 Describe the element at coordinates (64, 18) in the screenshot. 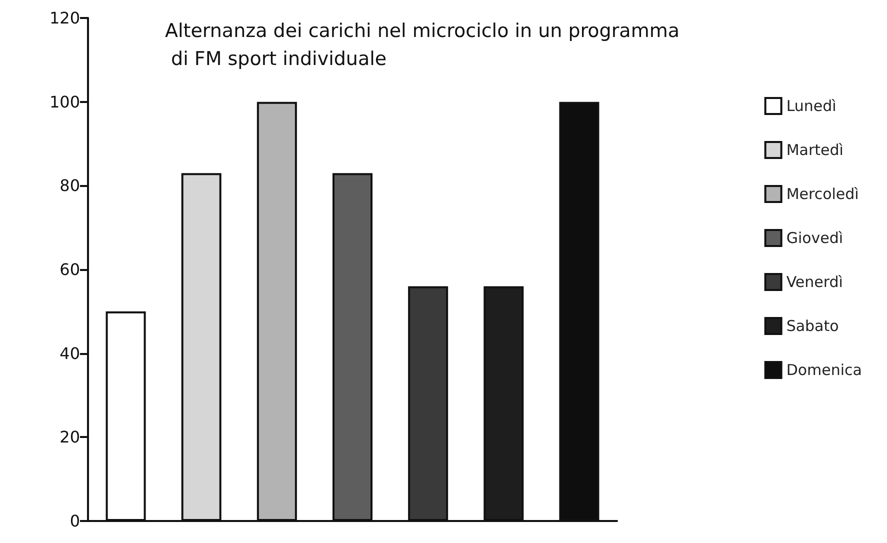

I see `y-tick-label: 120` at that location.